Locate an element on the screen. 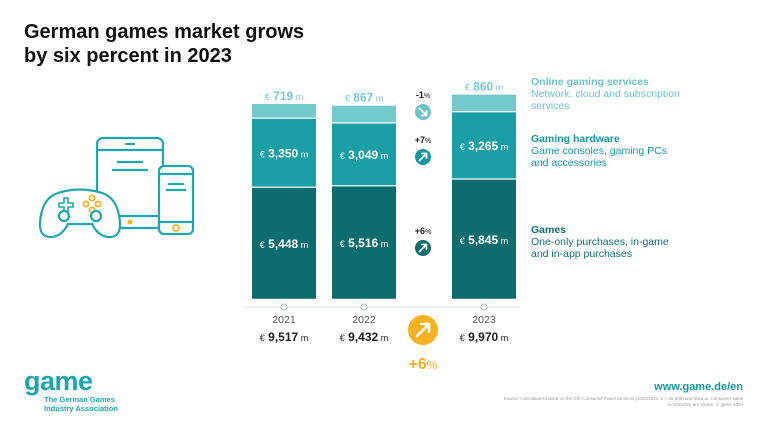 Image resolution: width=768 pixels, height=432 pixels. legend-online-title: Online gaming services is located at coordinates (590, 82).